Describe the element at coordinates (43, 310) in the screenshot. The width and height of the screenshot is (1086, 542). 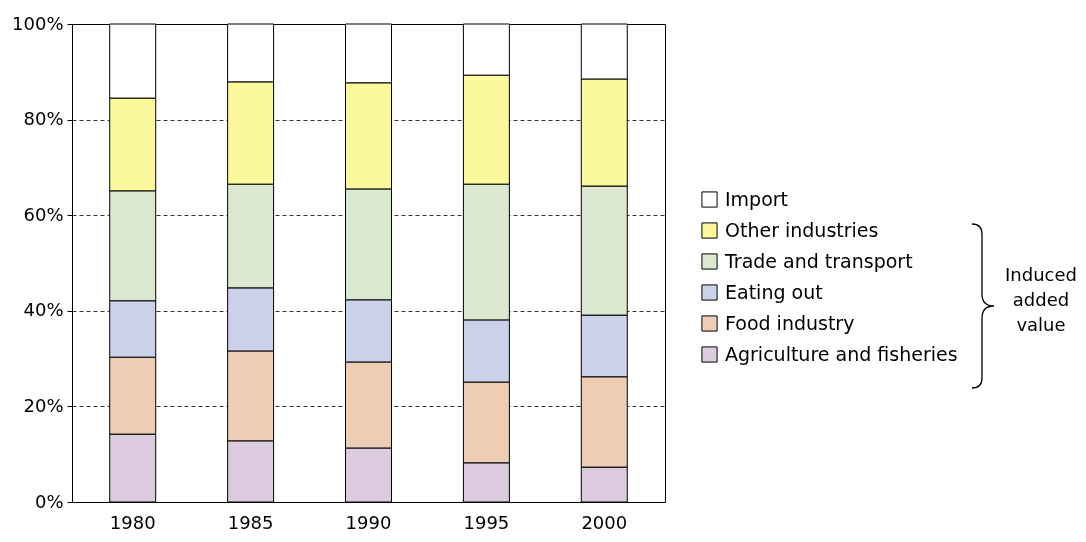
I see `y-tick-label: 40%` at that location.